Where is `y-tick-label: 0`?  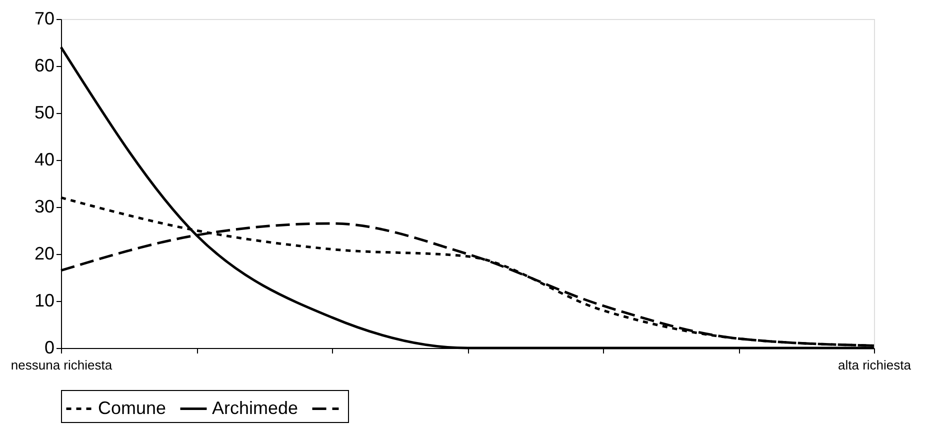 y-tick-label: 0 is located at coordinates (49, 348).